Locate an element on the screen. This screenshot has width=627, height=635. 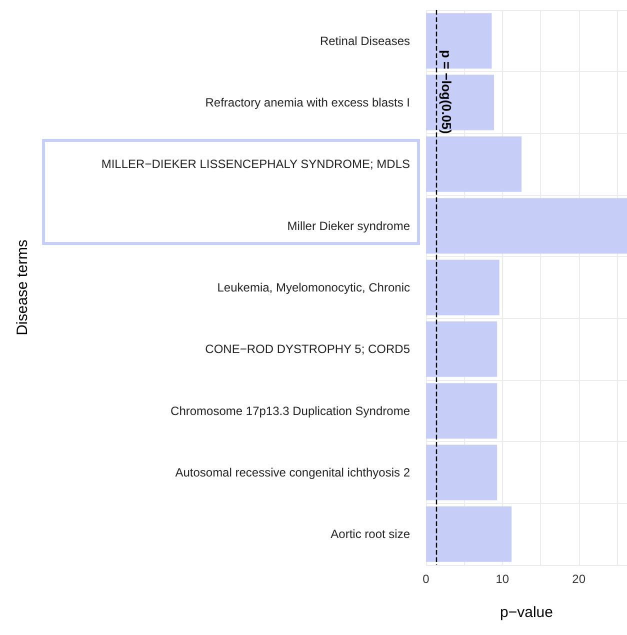
y-tick-label: Leukemia, Myelomonocytic, Chronic is located at coordinates (313, 287).